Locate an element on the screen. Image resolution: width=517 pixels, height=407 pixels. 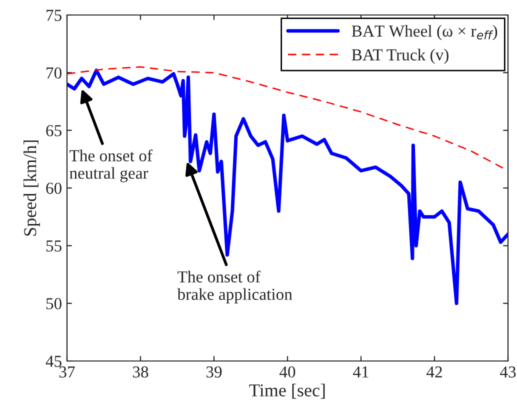
y-tick-label: 60 is located at coordinates (54, 188).